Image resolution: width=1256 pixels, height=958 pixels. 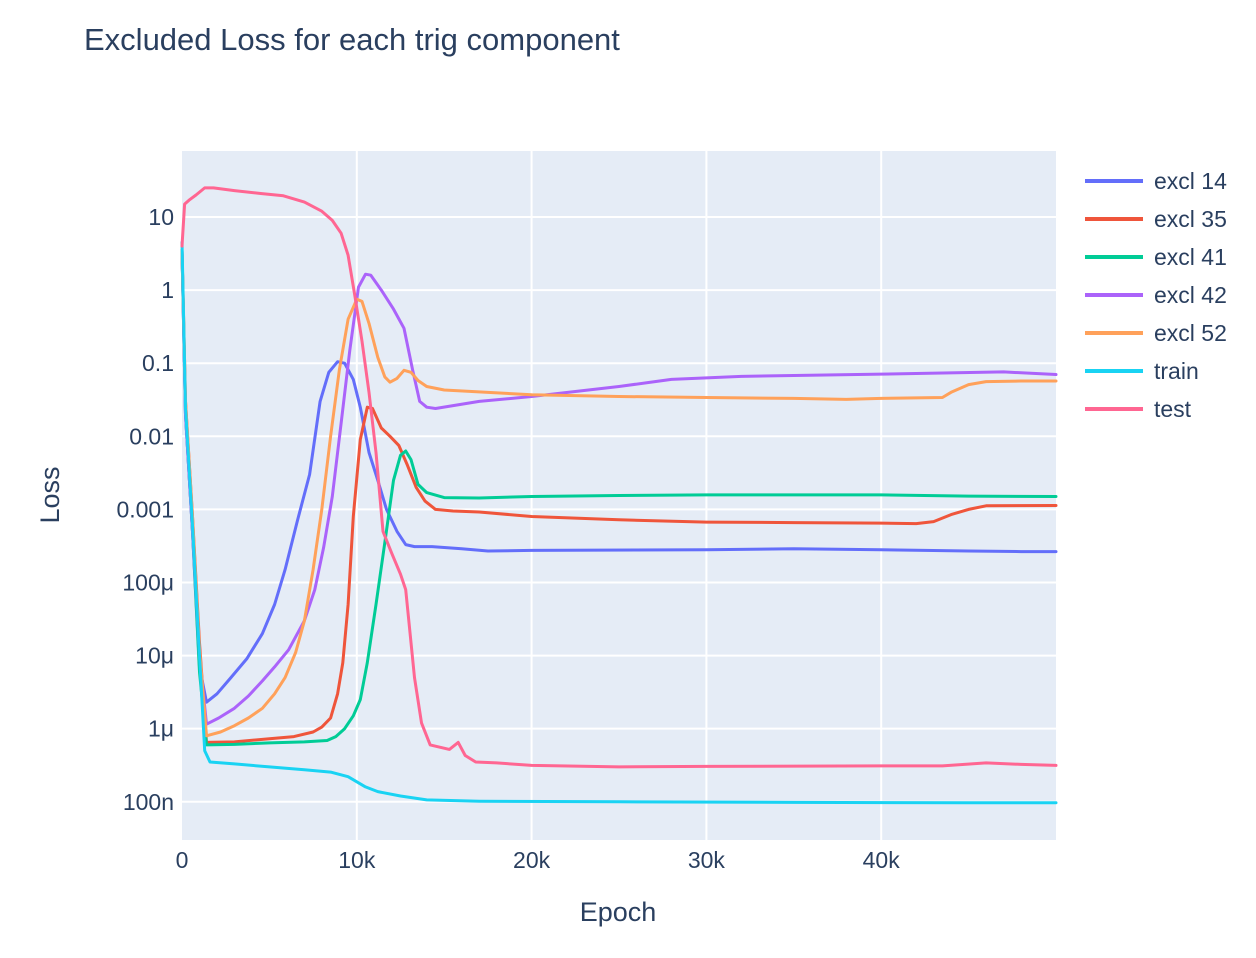 What do you see at coordinates (167, 290) in the screenshot?
I see `y-tick-label: 1` at bounding box center [167, 290].